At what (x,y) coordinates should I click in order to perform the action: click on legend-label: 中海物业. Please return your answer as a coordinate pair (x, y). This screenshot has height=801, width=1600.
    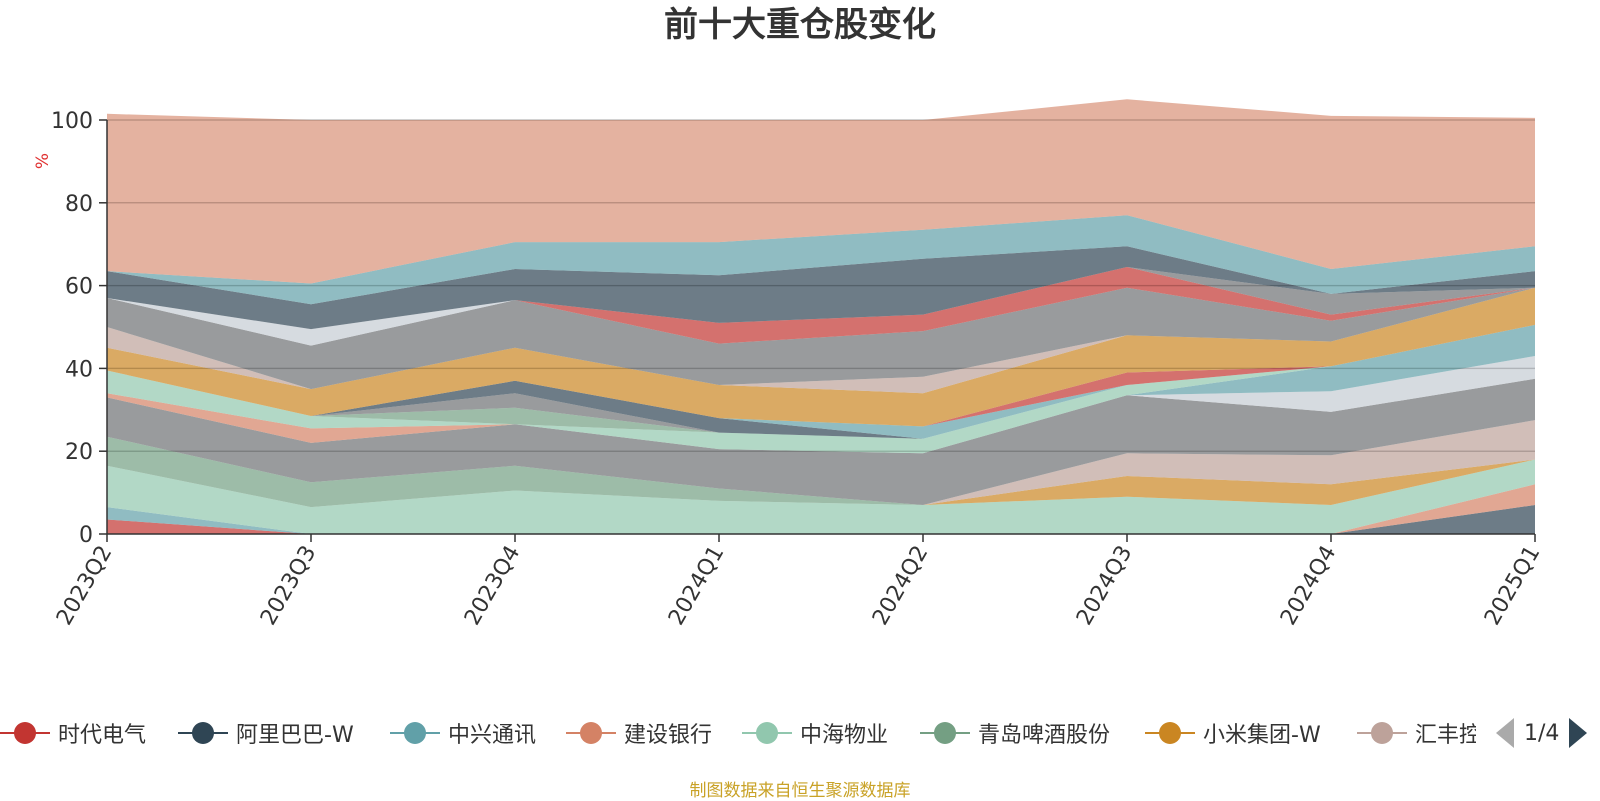
    Looking at the image, I should click on (844, 735).